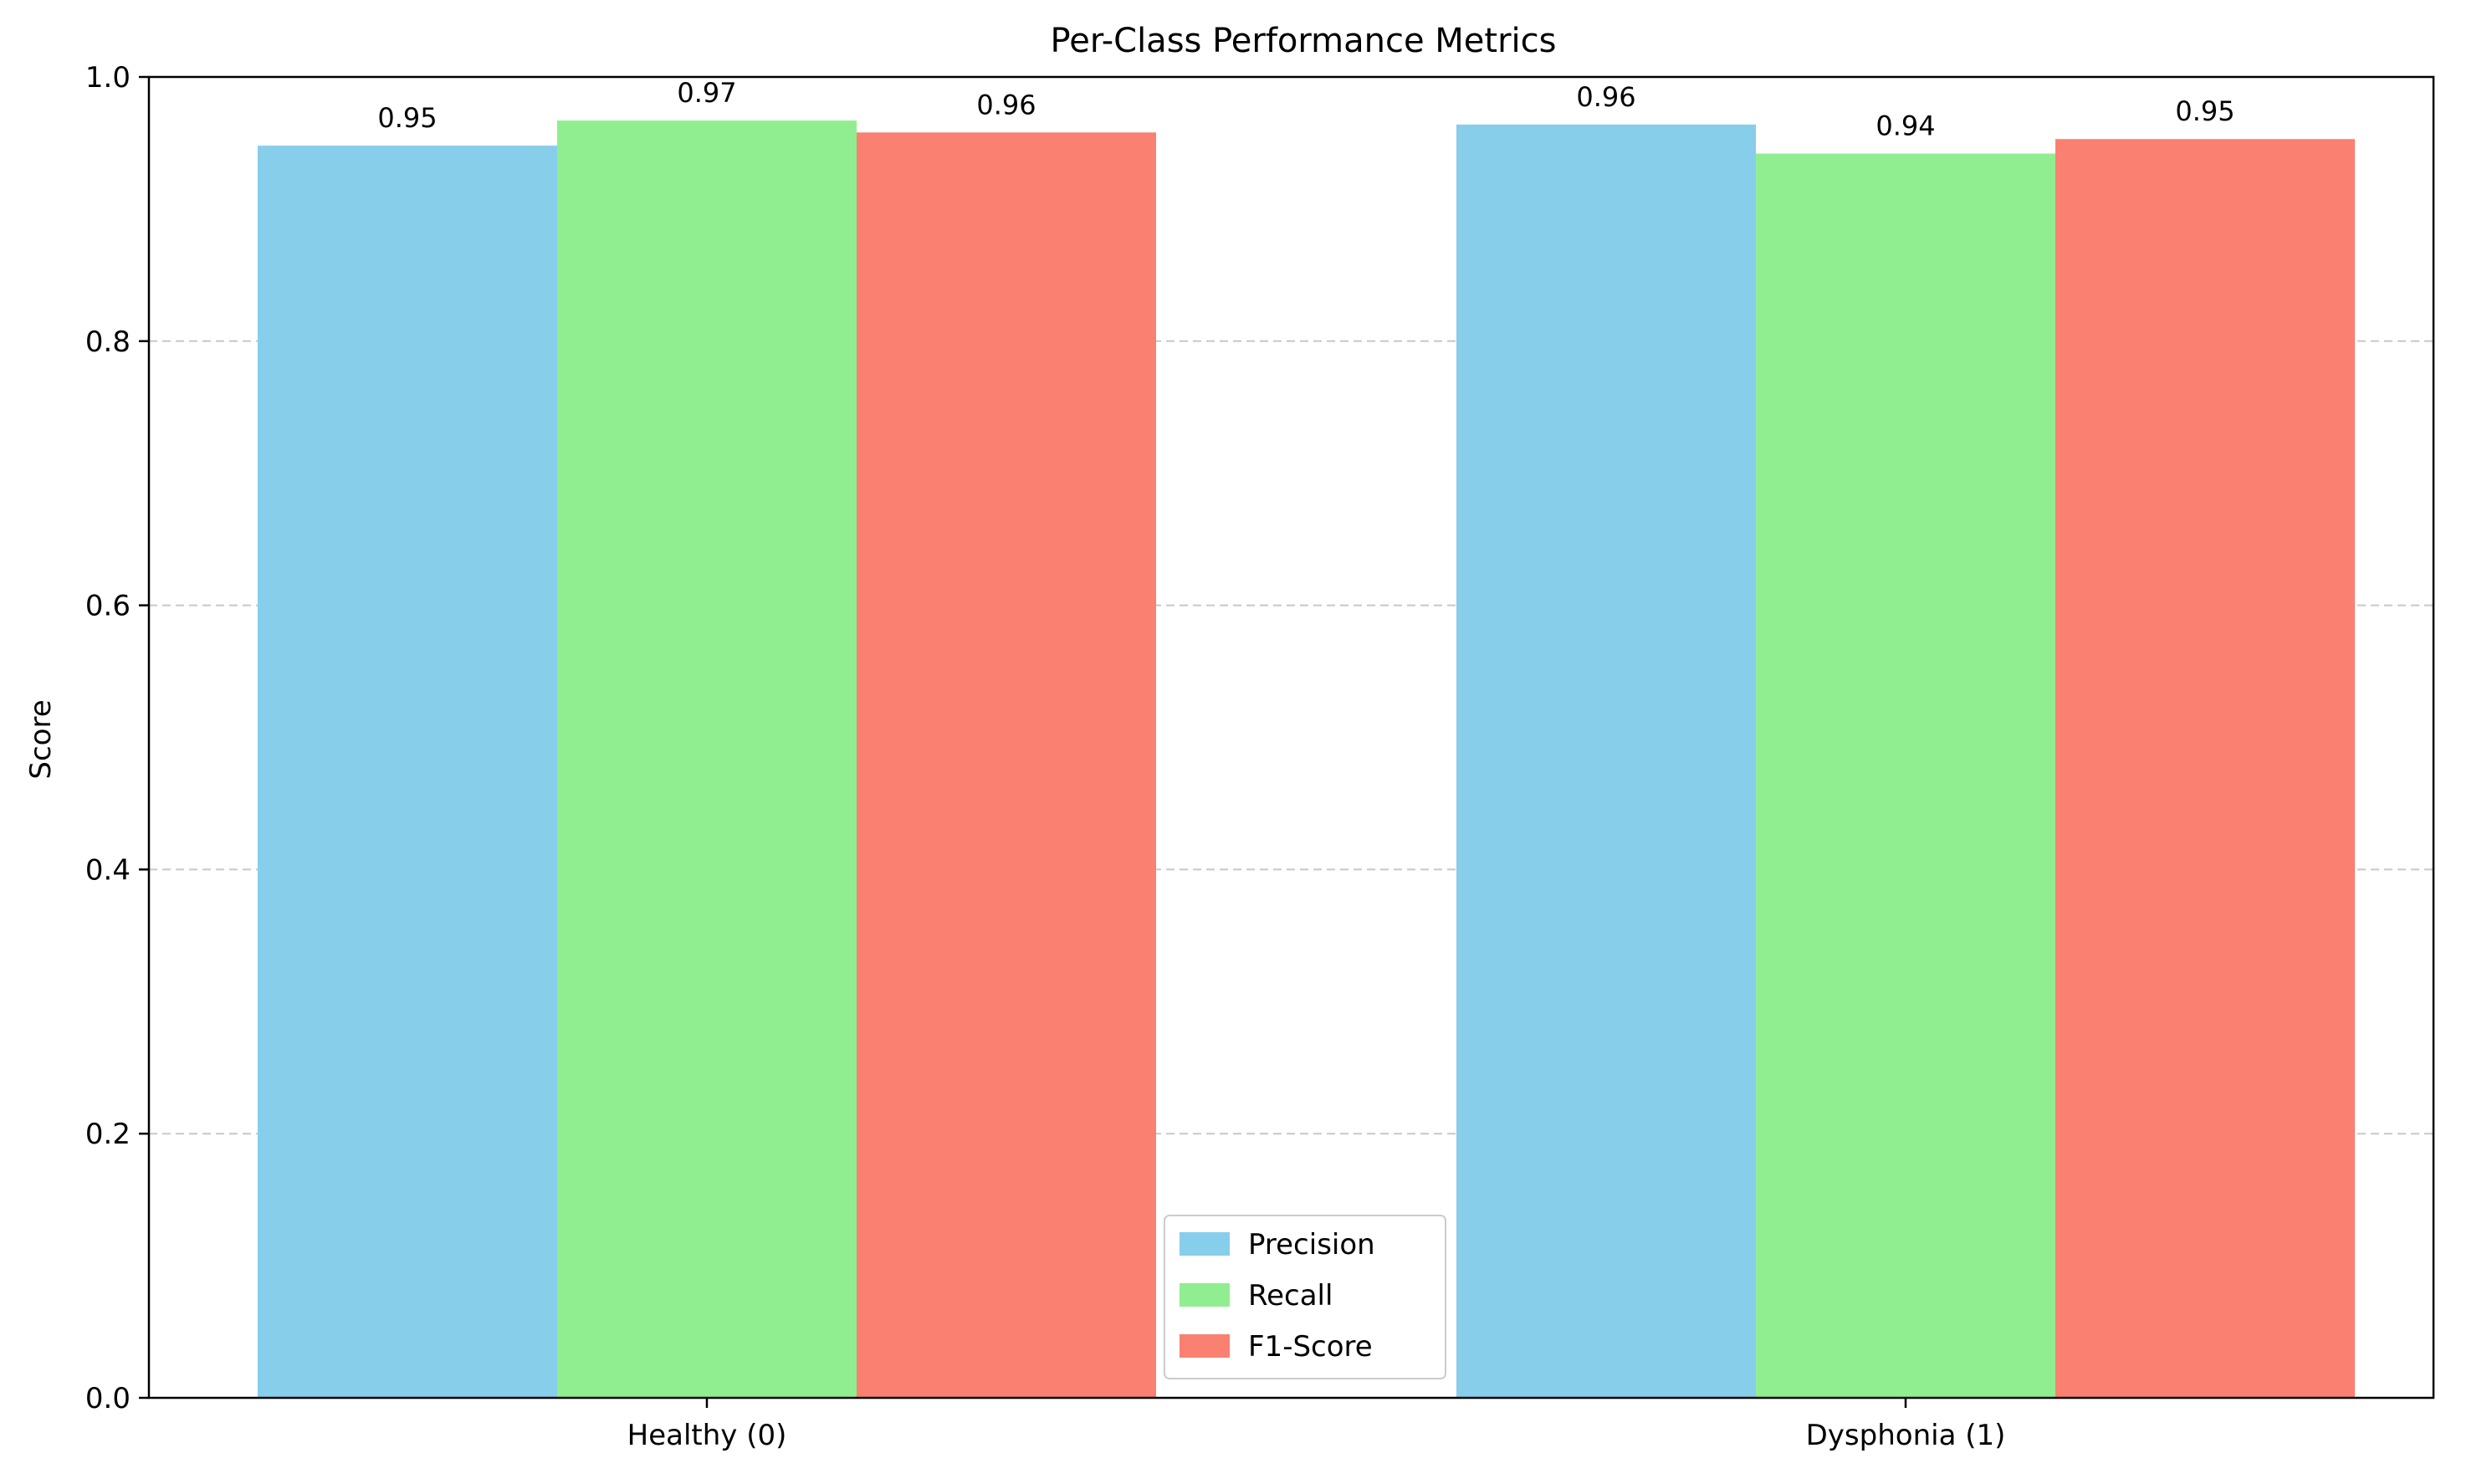 The width and height of the screenshot is (2482, 1484). Describe the element at coordinates (1304, 41) in the screenshot. I see `chart-title: Per-Class Performance Metrics` at that location.